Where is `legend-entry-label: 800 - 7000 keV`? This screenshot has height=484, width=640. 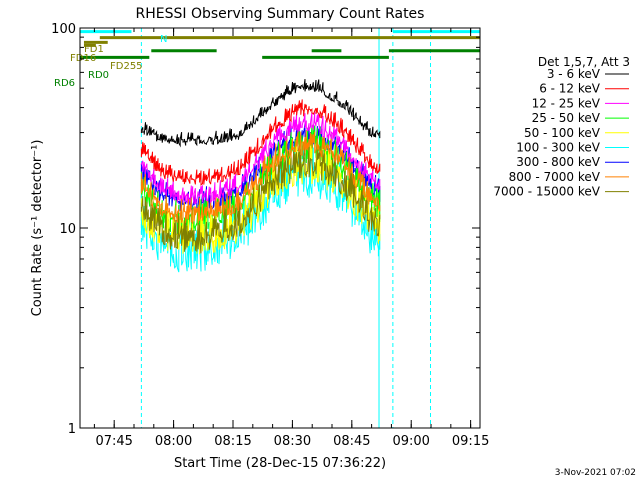
legend-entry-label: 800 - 7000 keV is located at coordinates (555, 177).